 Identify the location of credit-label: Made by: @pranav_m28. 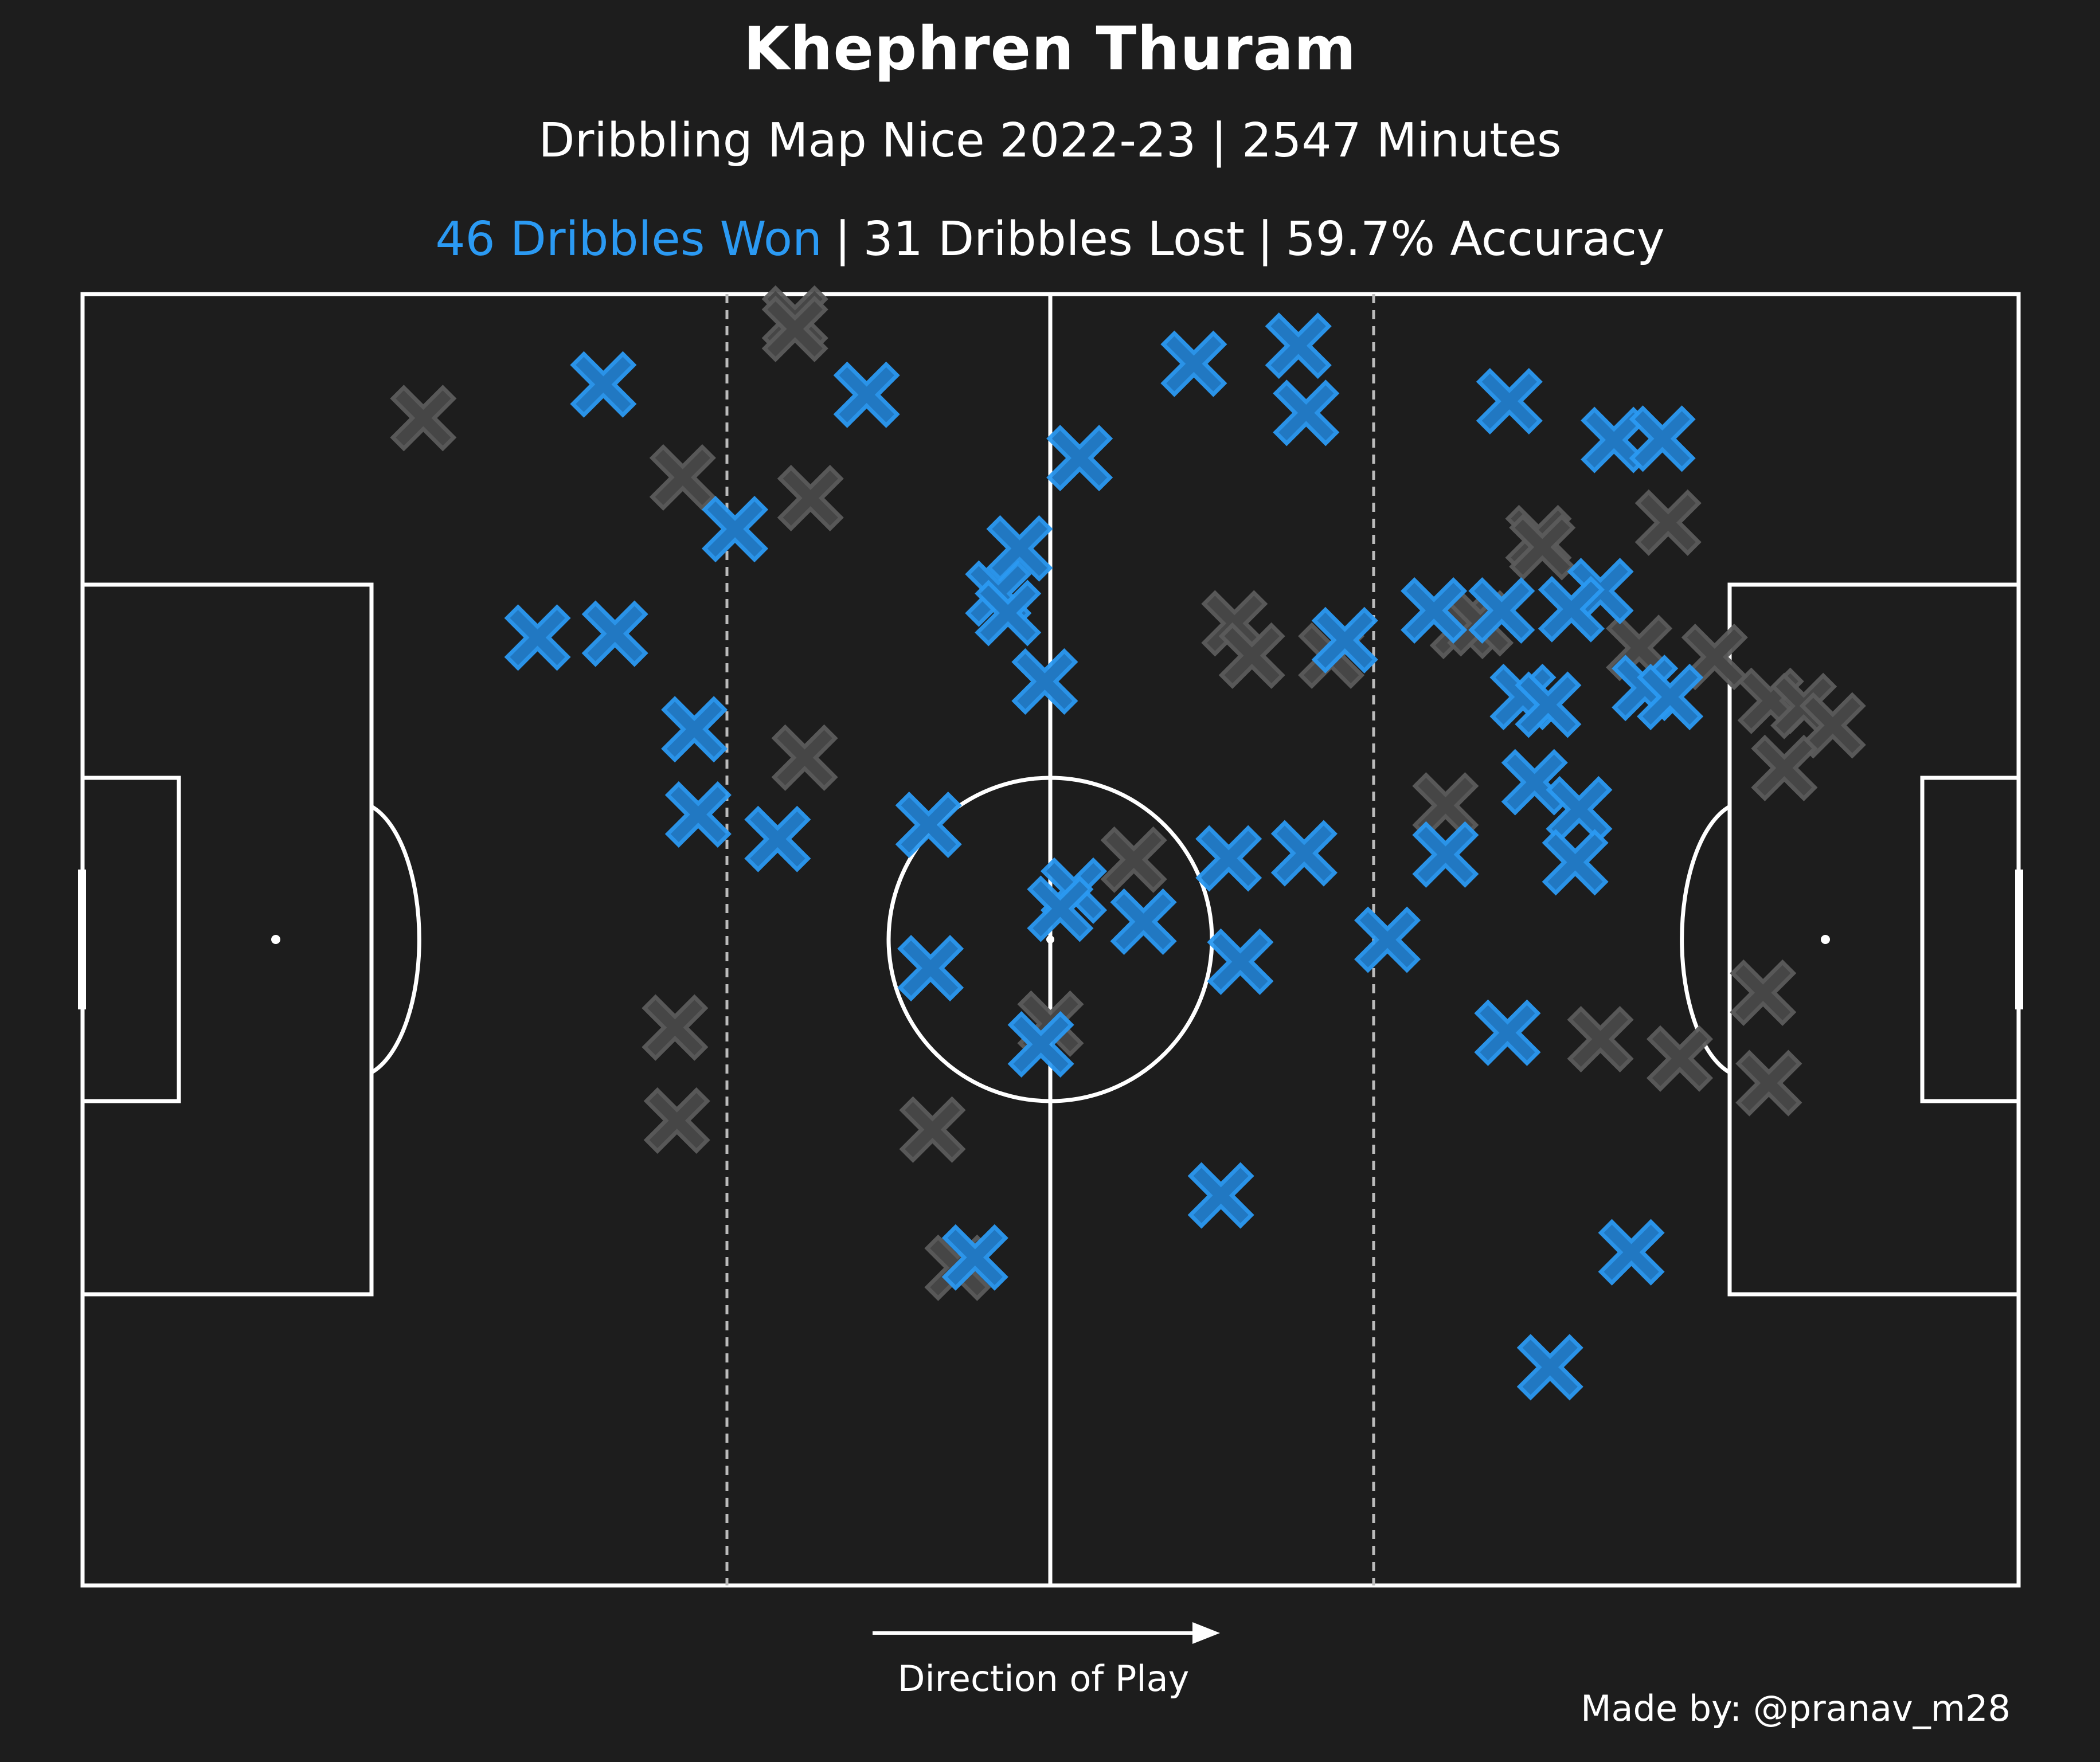
(1796, 1708).